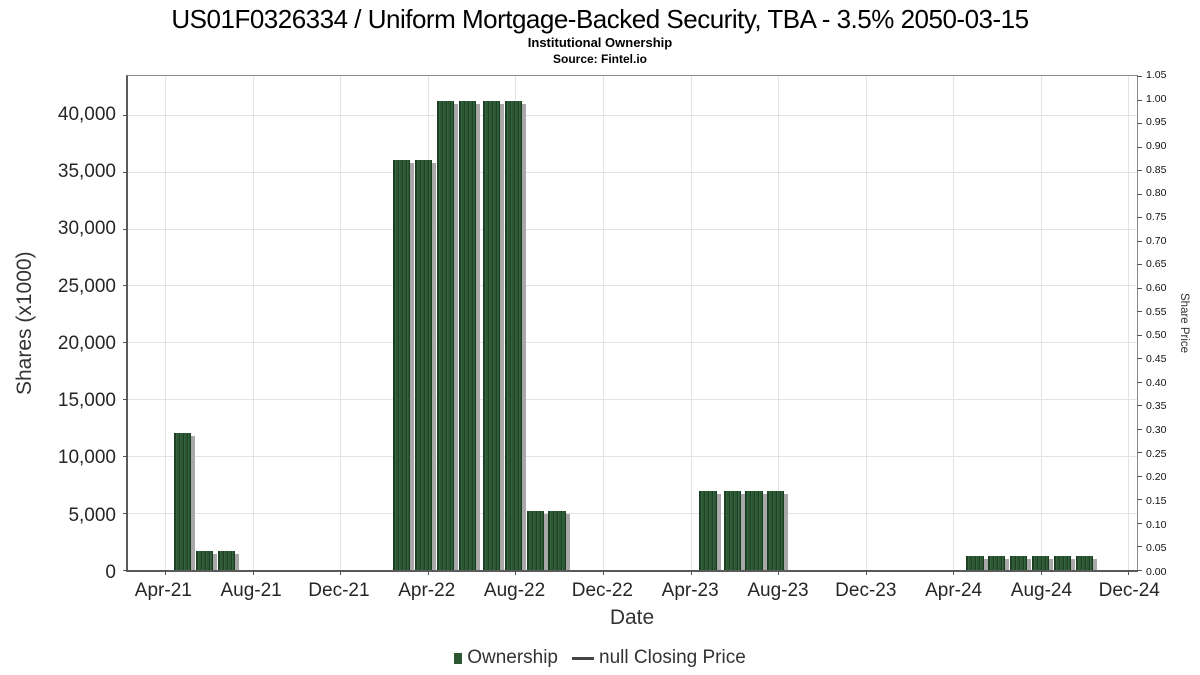 The width and height of the screenshot is (1200, 675). Describe the element at coordinates (251, 590) in the screenshot. I see `x-tick-label: Aug-21` at that location.